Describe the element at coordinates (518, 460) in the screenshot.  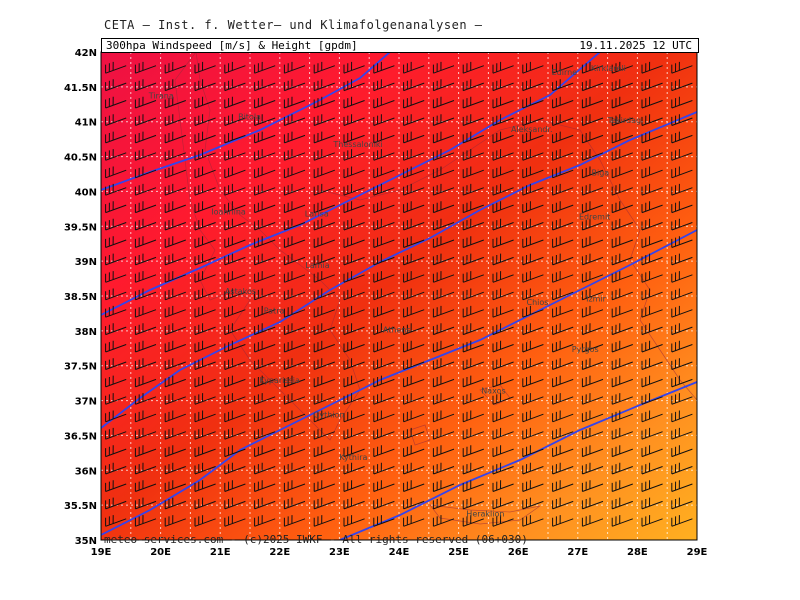
I see `height-contour` at that location.